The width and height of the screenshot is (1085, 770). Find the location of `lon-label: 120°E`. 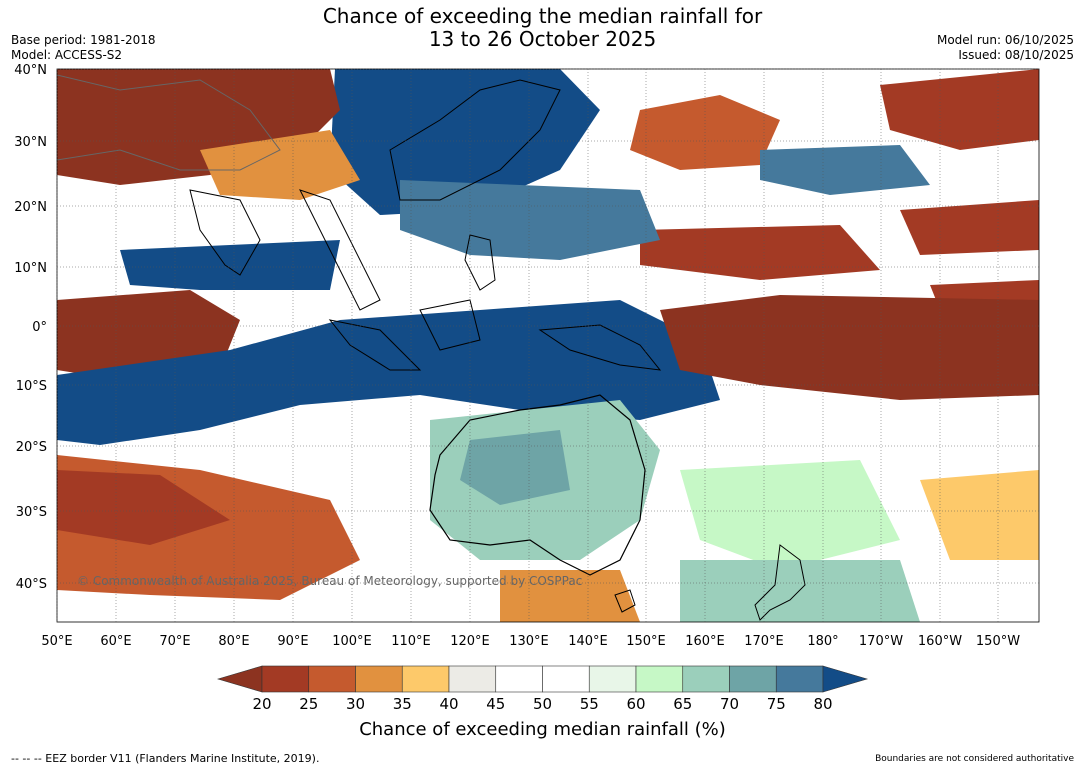

lon-label: 120°E is located at coordinates (470, 641).